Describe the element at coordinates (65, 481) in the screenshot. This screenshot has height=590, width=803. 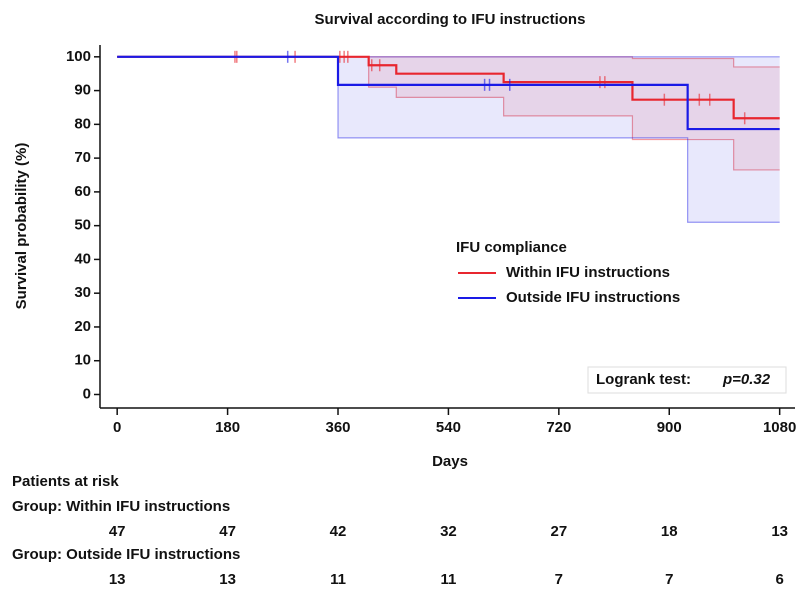
I see `risk-title: Patients at risk` at that location.